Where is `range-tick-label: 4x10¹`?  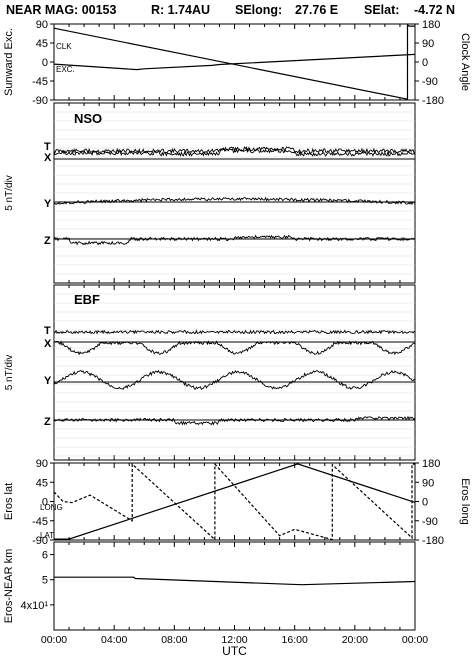
range-tick-label: 4x10¹ is located at coordinates (34, 606).